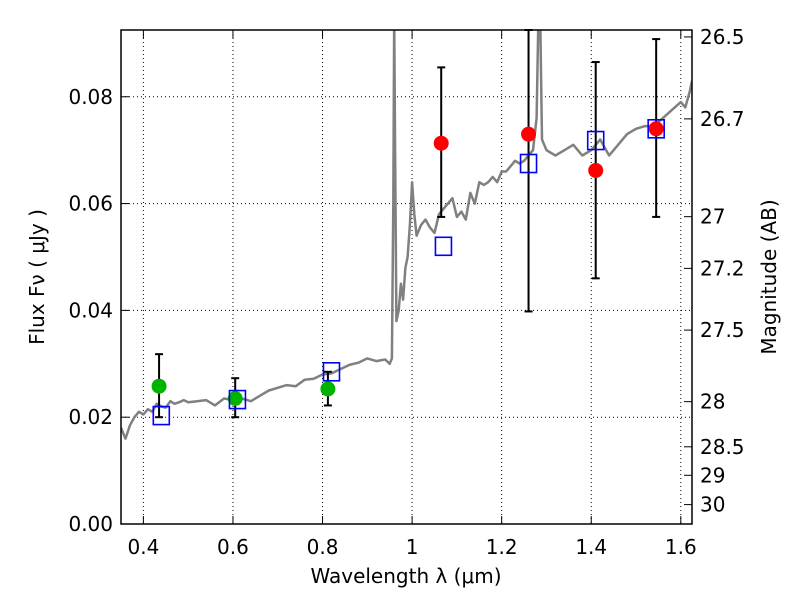 Image resolution: width=800 pixels, height=600 pixels. What do you see at coordinates (233, 547) in the screenshot?
I see `x-tick-label: 0.6` at bounding box center [233, 547].